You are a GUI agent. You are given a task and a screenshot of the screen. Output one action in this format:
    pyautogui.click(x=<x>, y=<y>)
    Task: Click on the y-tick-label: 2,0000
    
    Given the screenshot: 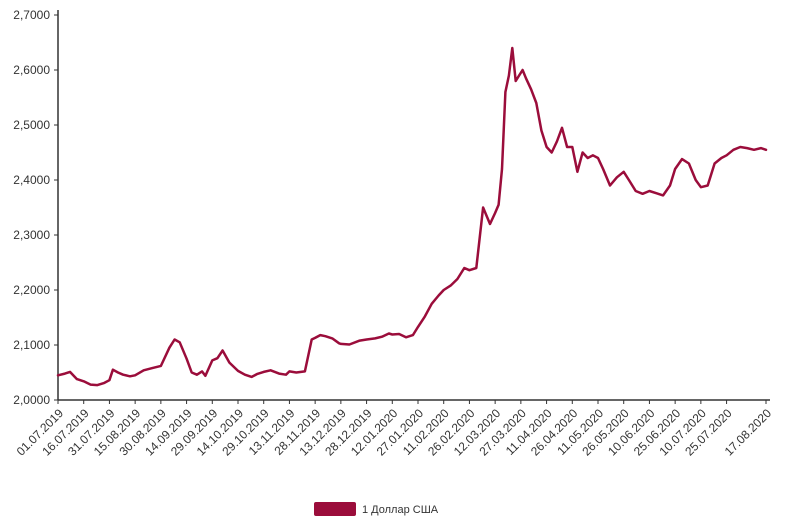 What is the action you would take?
    pyautogui.click(x=31, y=400)
    